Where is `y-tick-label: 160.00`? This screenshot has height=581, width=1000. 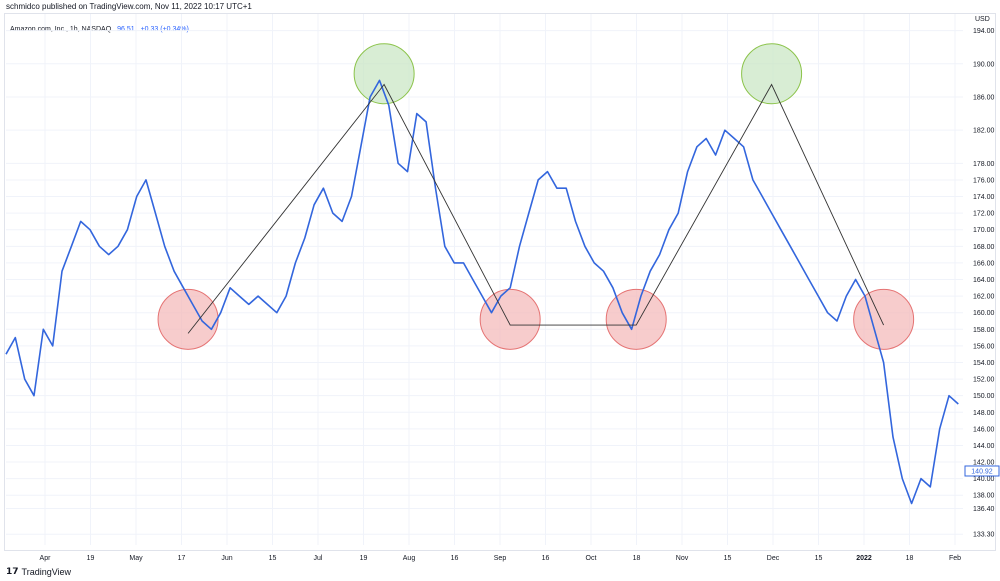
y-tick-label: 160.00 is located at coordinates (984, 313).